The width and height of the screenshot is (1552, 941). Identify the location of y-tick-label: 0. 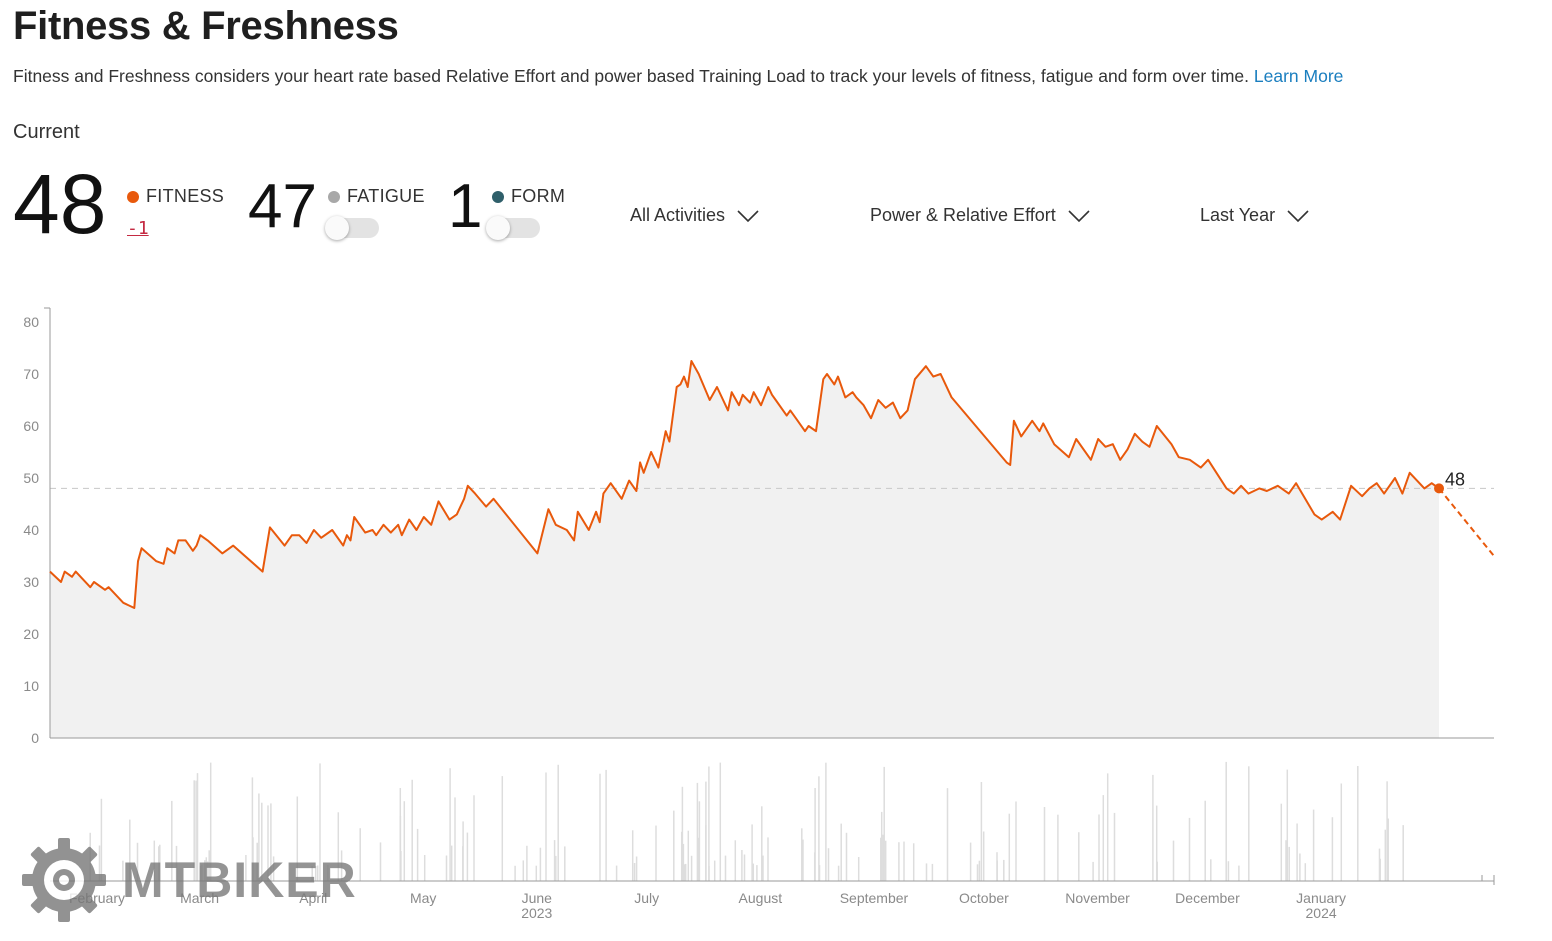
(35, 738).